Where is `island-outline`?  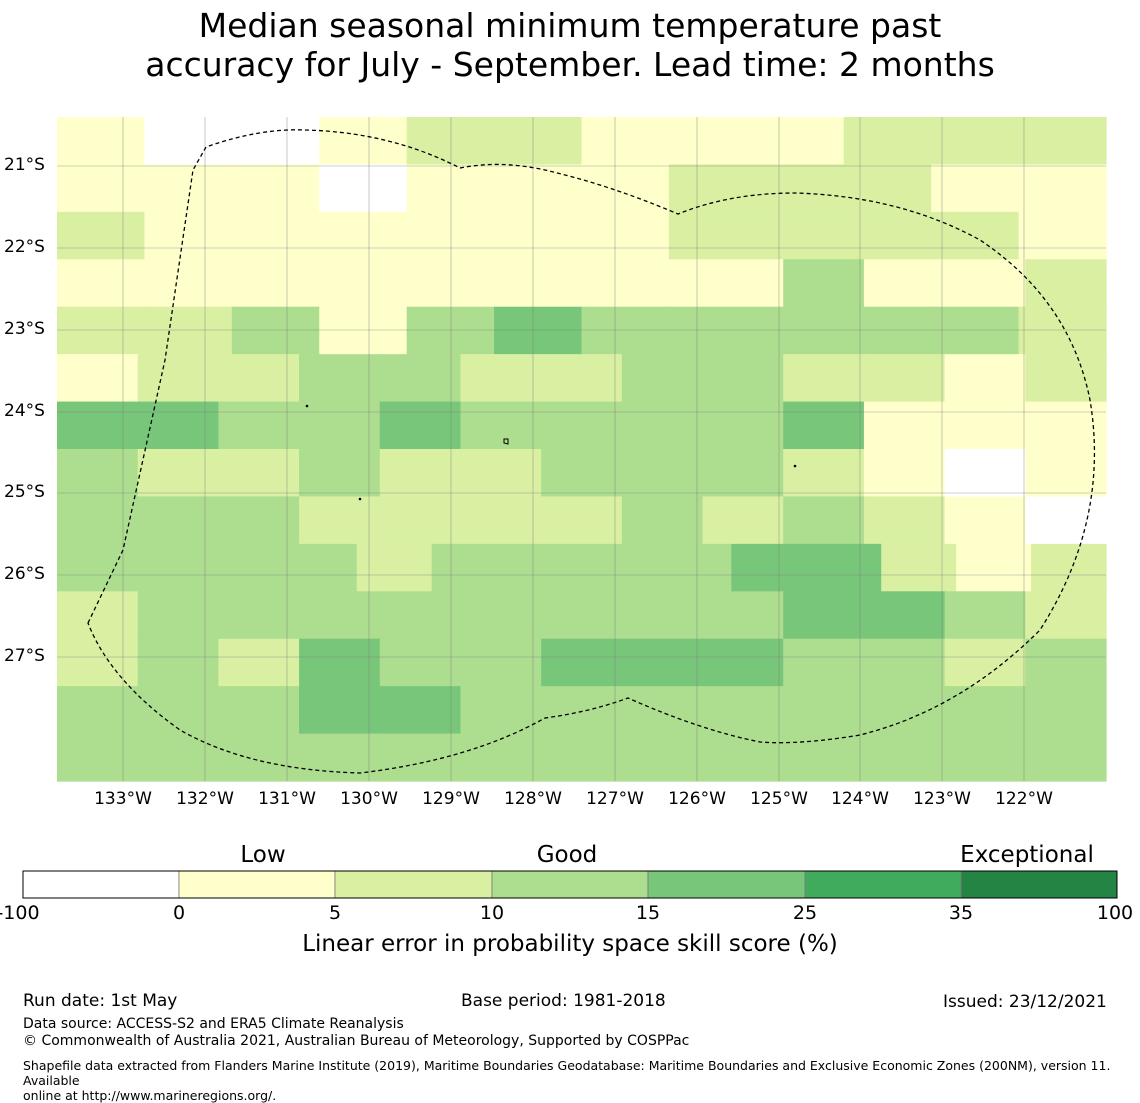 island-outline is located at coordinates (506, 441).